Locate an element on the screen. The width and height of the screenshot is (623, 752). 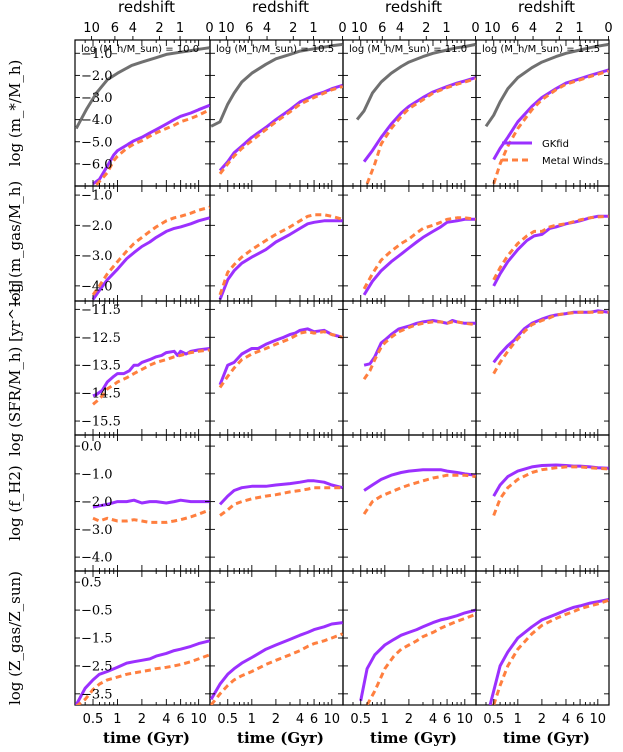
series-metal-winds-r1-c1 is located at coordinates (280, 254).